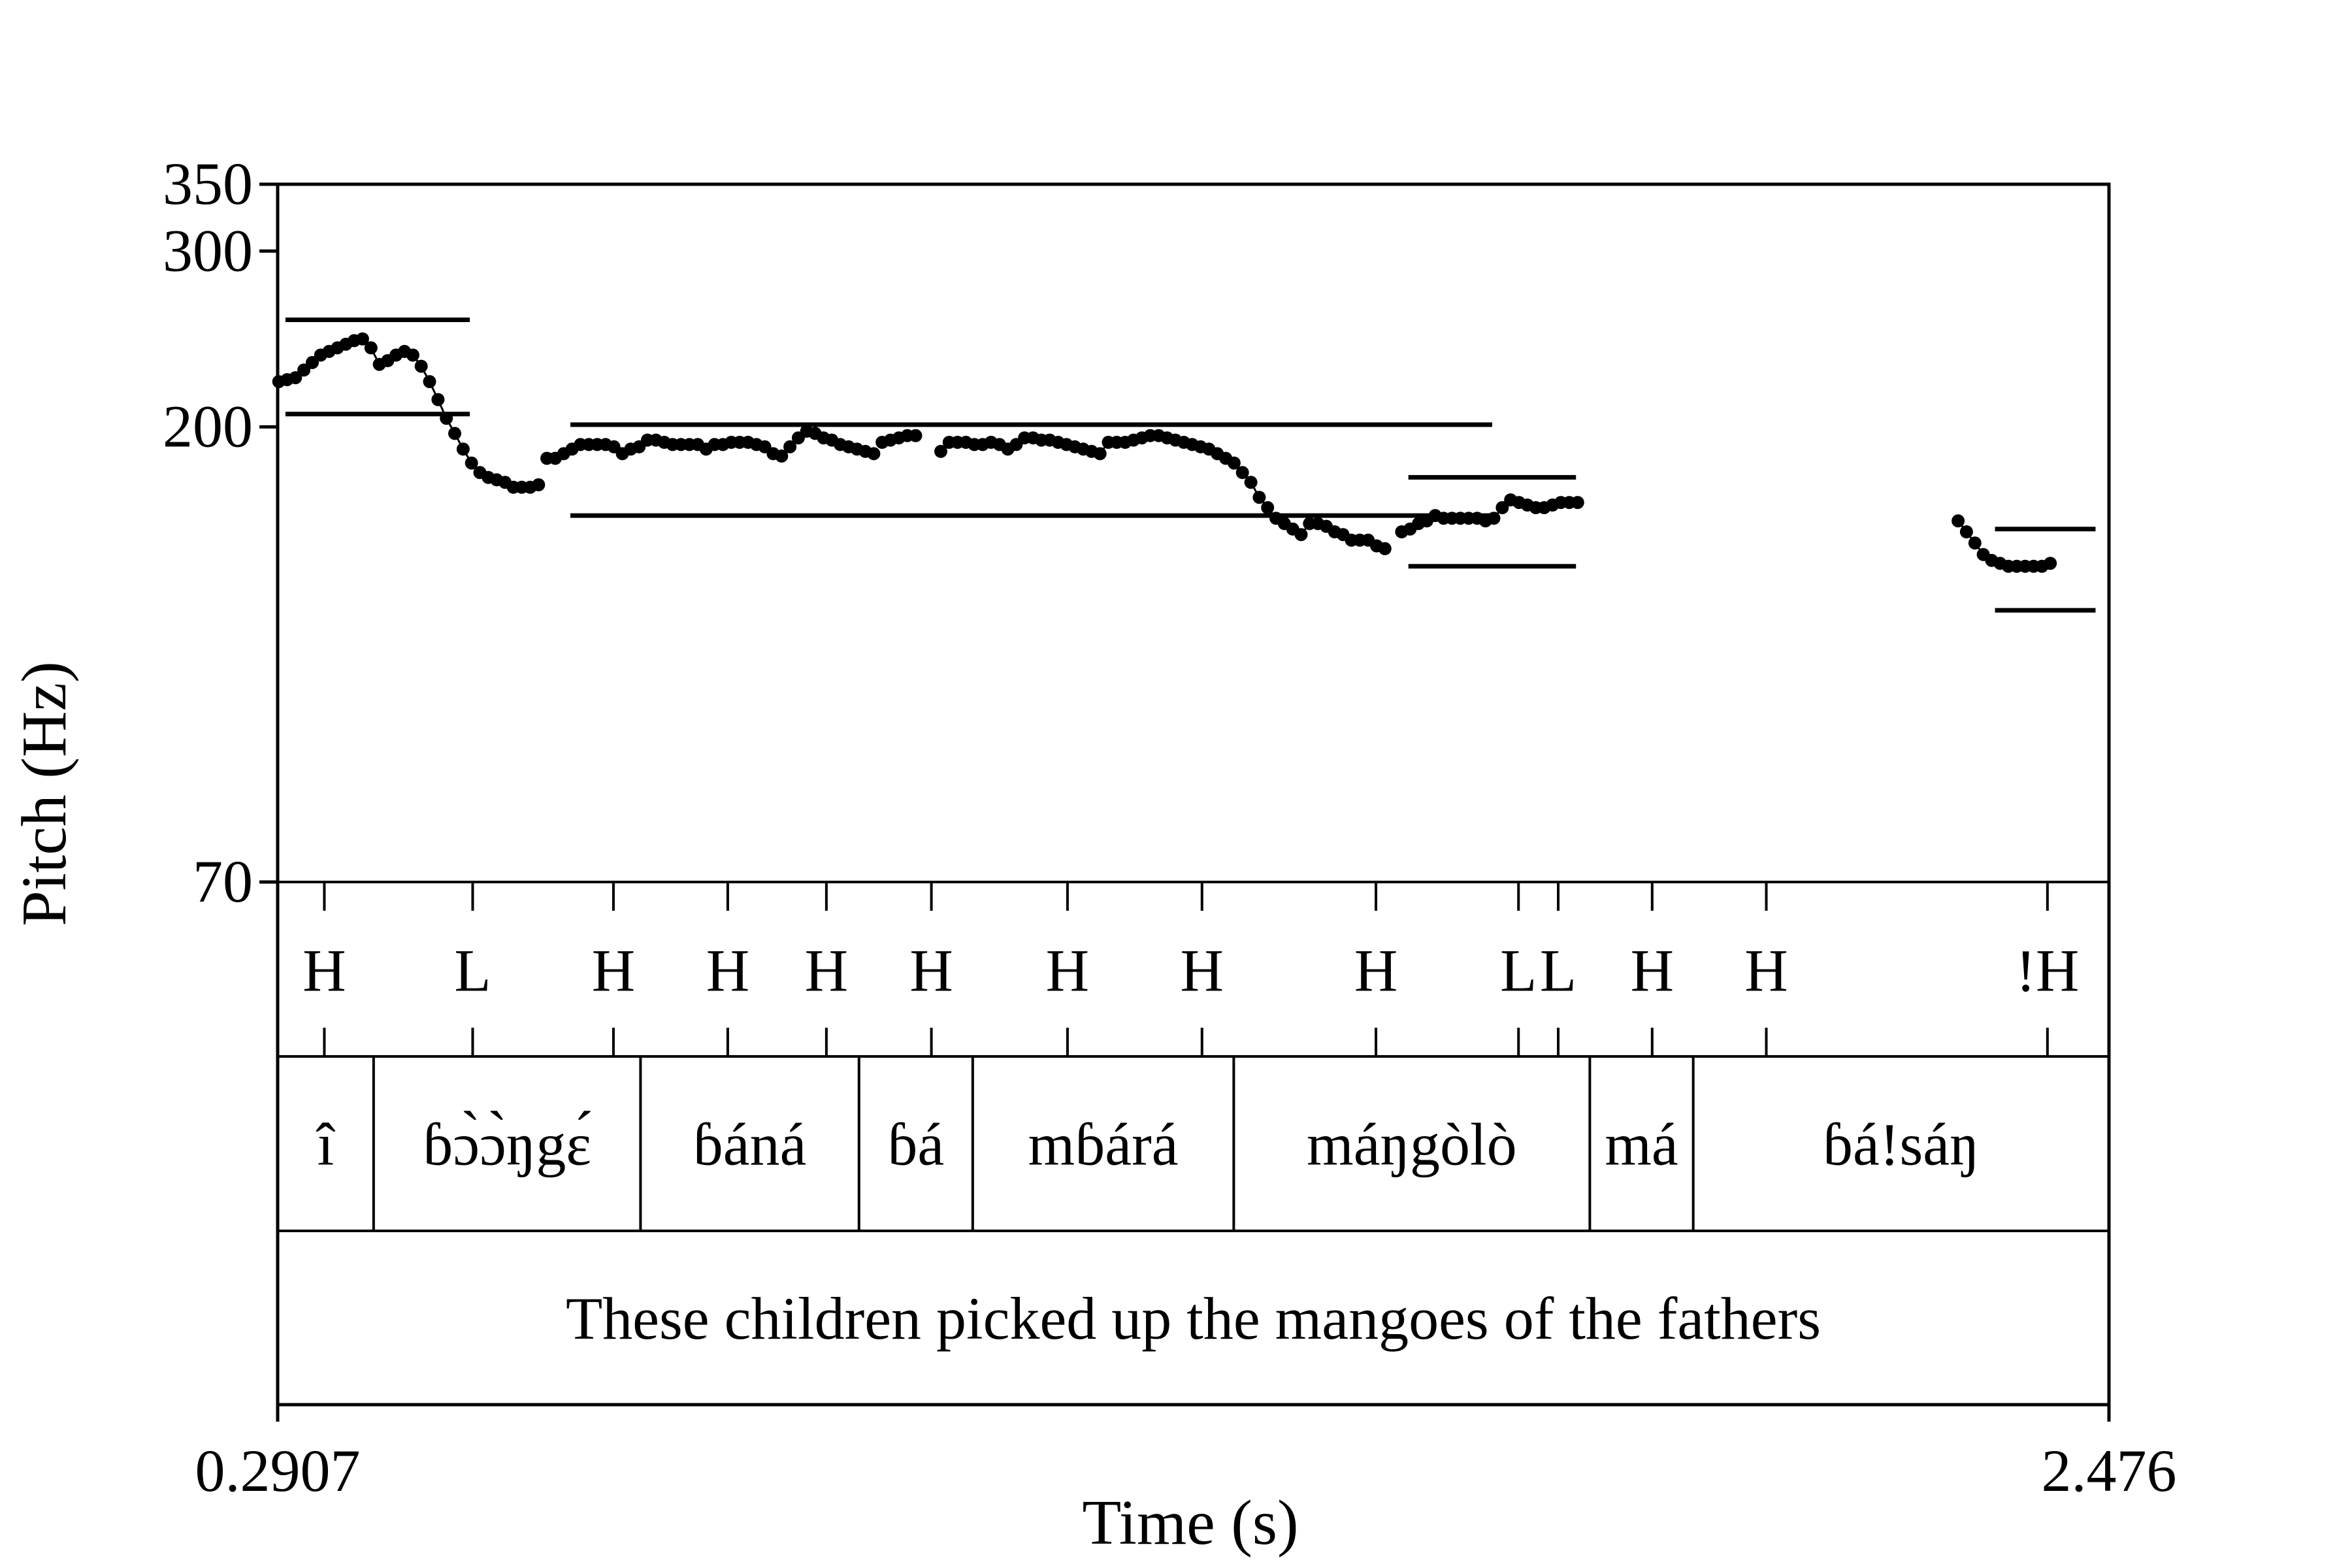 The height and width of the screenshot is (1568, 2352). What do you see at coordinates (326, 1144) in the screenshot?
I see `word-label: î` at bounding box center [326, 1144].